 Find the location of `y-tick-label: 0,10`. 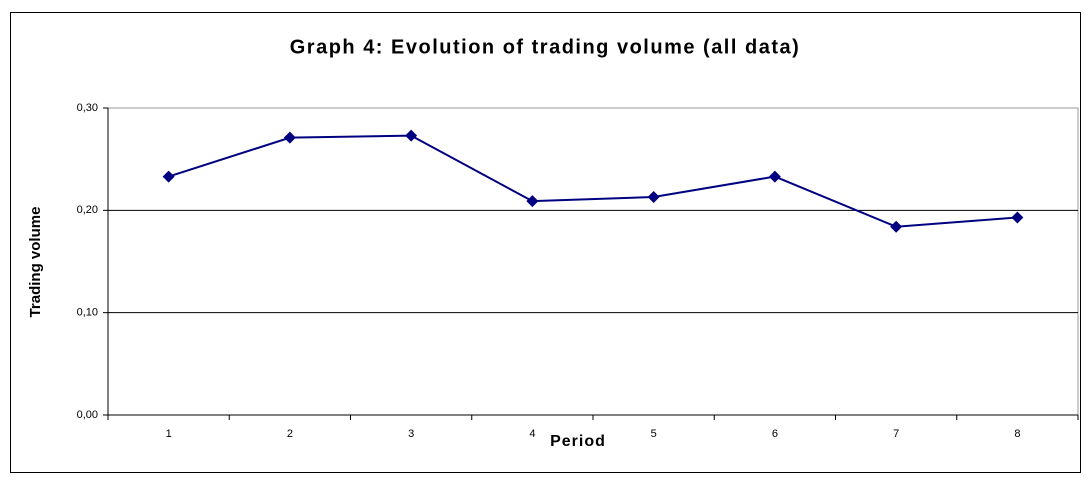

y-tick-label: 0,10 is located at coordinates (87, 313).